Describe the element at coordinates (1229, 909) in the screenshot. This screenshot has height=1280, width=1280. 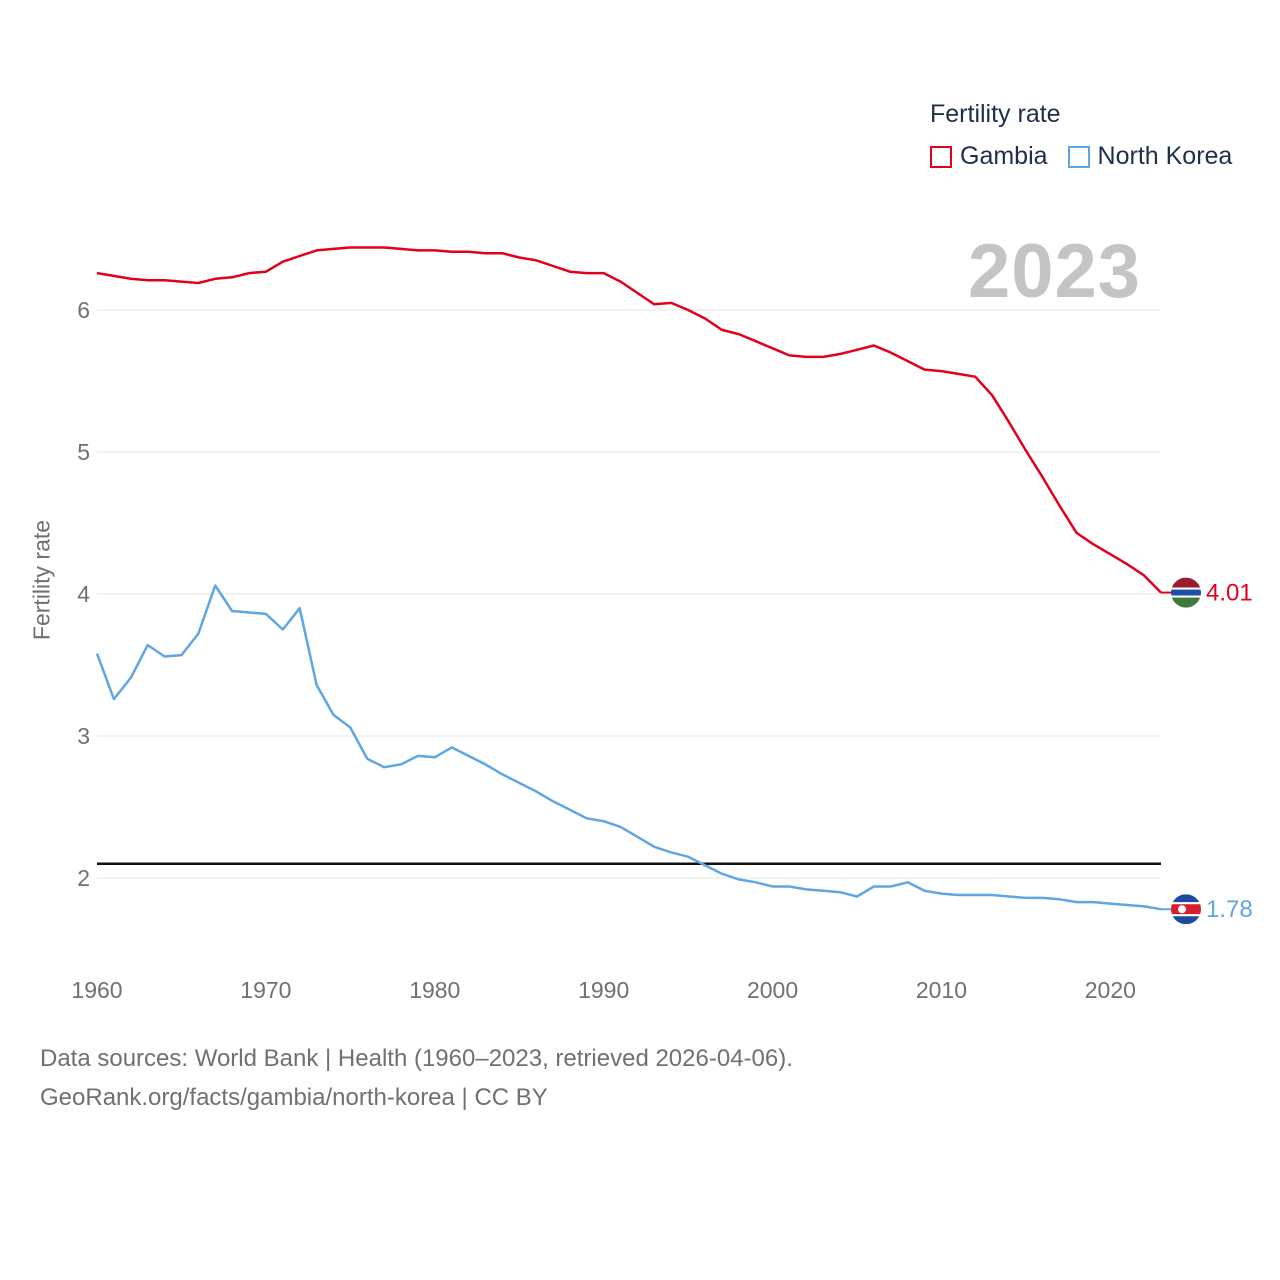
I see `end-label-north-korea: 1.78` at that location.